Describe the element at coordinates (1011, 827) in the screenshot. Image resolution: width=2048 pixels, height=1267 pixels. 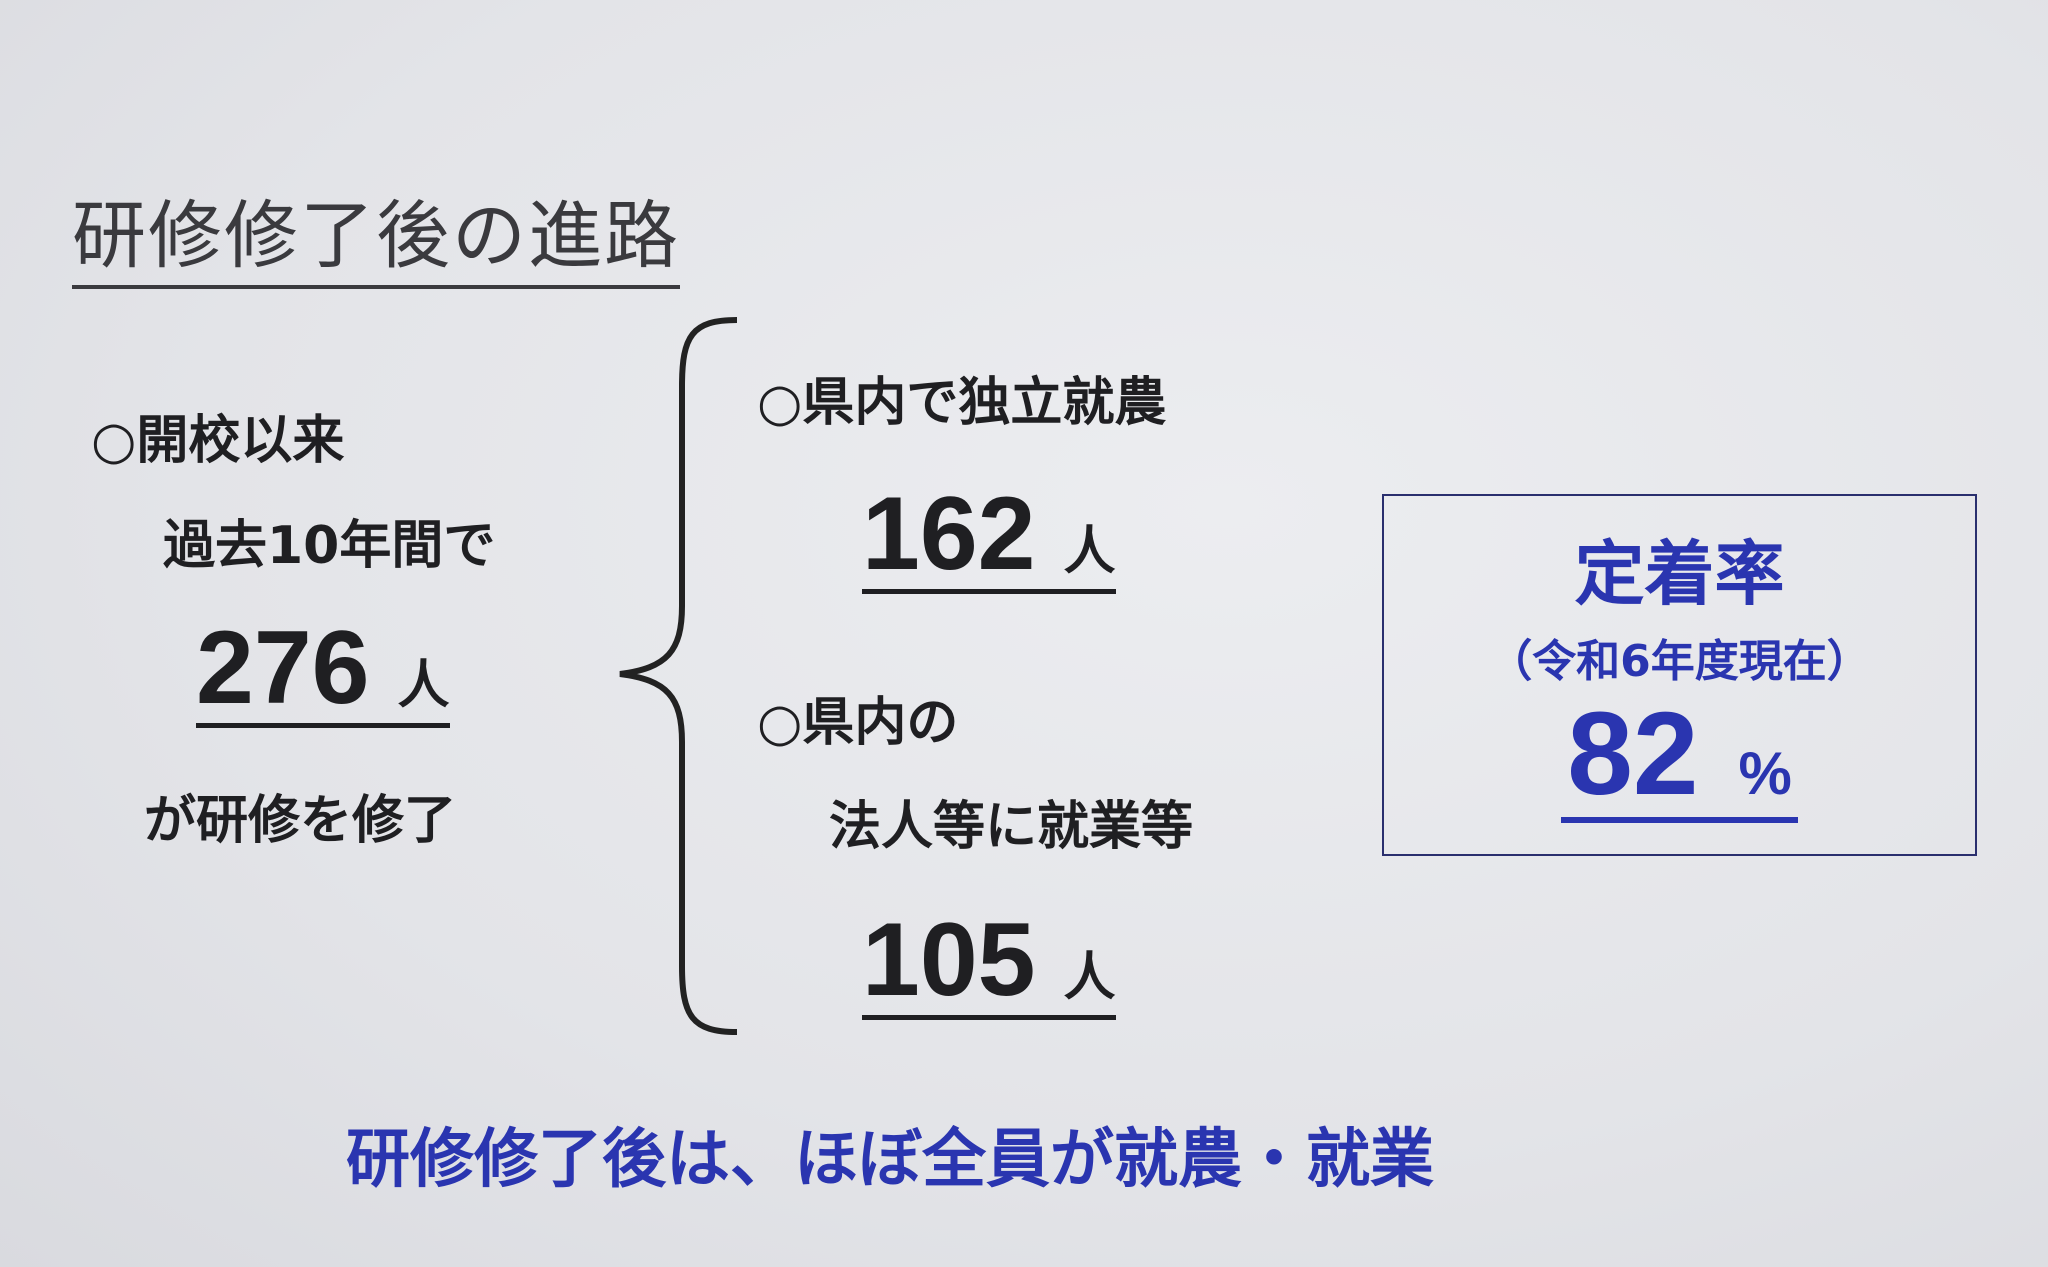
I see `group2-label2: 法人等に就業等` at that location.